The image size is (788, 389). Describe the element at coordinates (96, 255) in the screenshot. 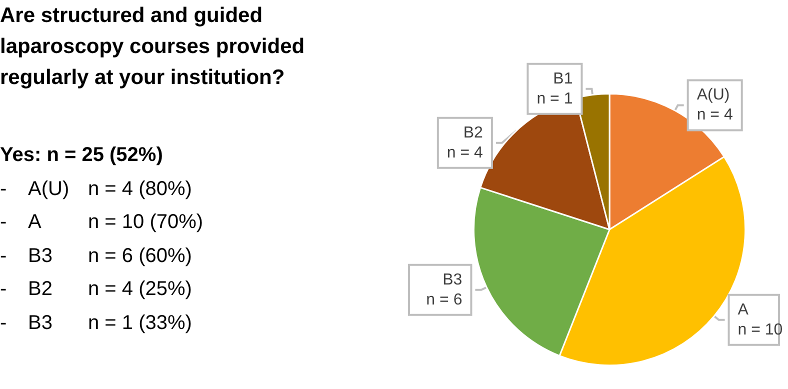

I see `text: - B3 n = 6 (60%)` at that location.